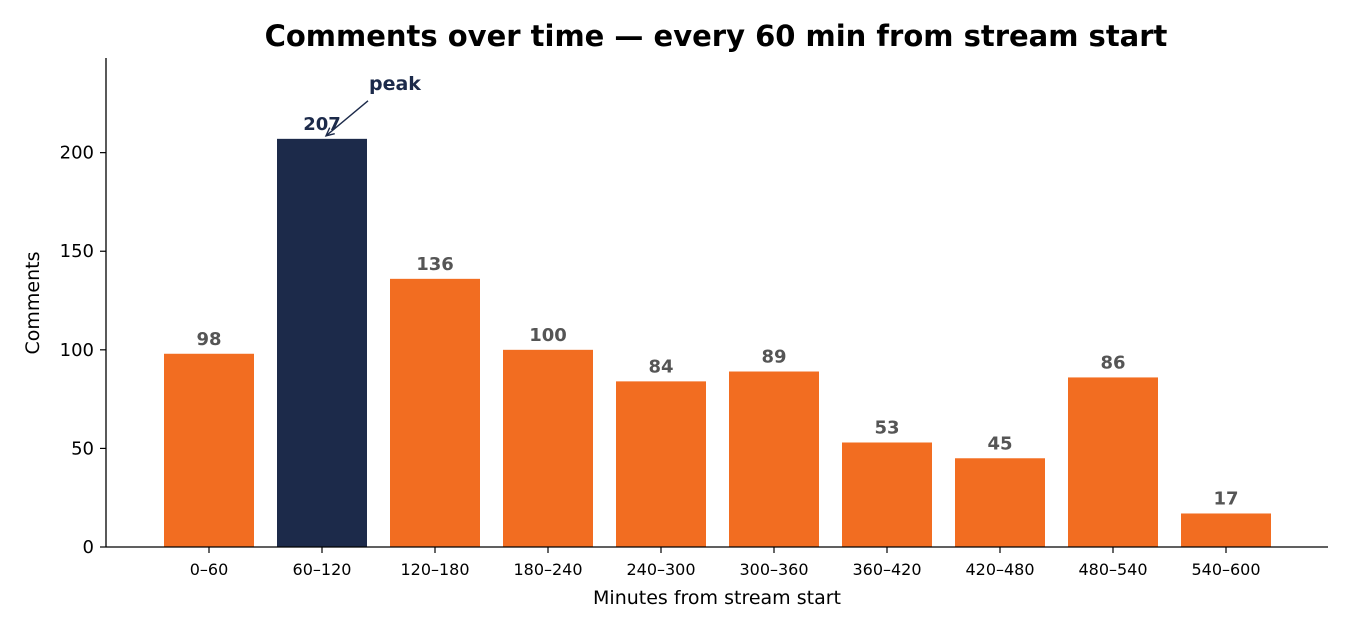 Image resolution: width=1350 pixels, height=630 pixels. Describe the element at coordinates (773, 569) in the screenshot. I see `x-tick-label-5: 300–360` at that location.